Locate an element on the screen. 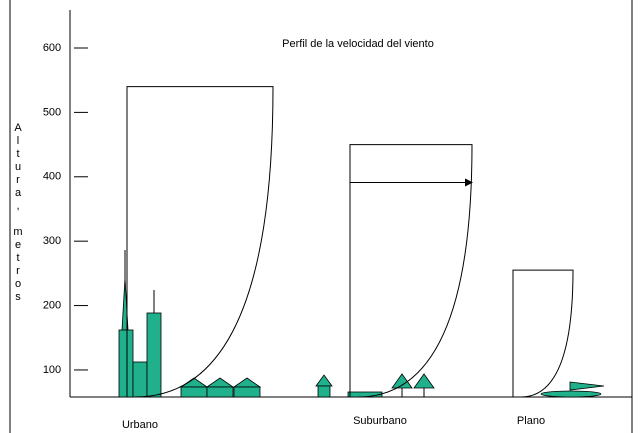 The width and height of the screenshot is (644, 433). y-tick-label: 500 is located at coordinates (52, 112).